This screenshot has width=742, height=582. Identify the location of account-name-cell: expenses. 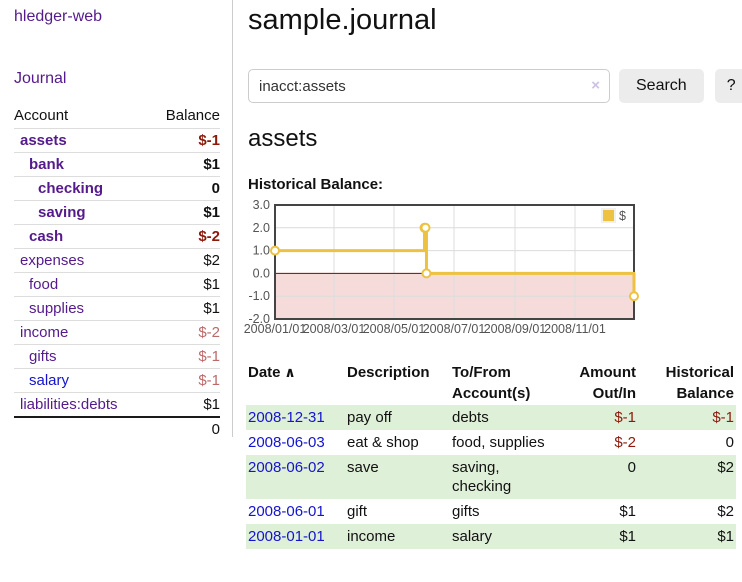
(79, 260).